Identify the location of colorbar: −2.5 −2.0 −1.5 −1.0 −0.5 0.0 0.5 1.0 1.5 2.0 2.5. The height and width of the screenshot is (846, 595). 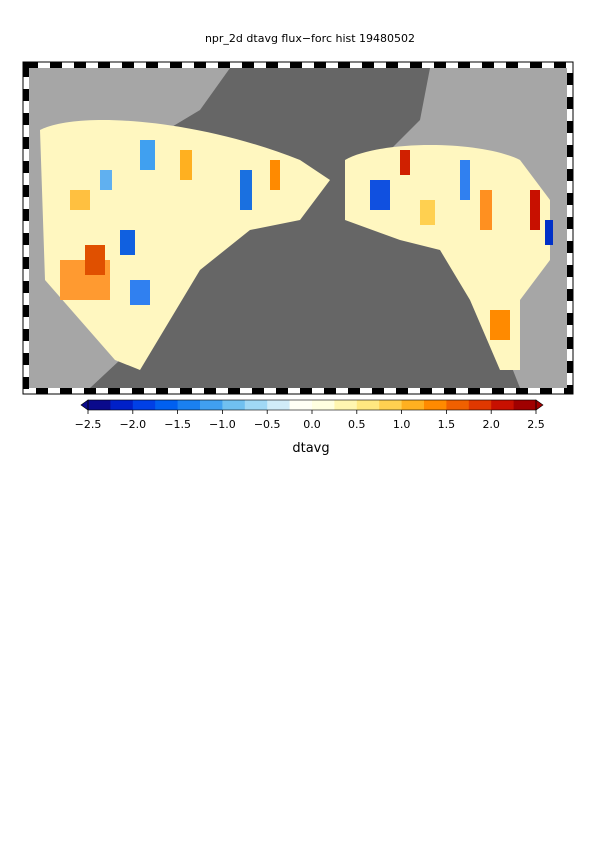
(310, 415).